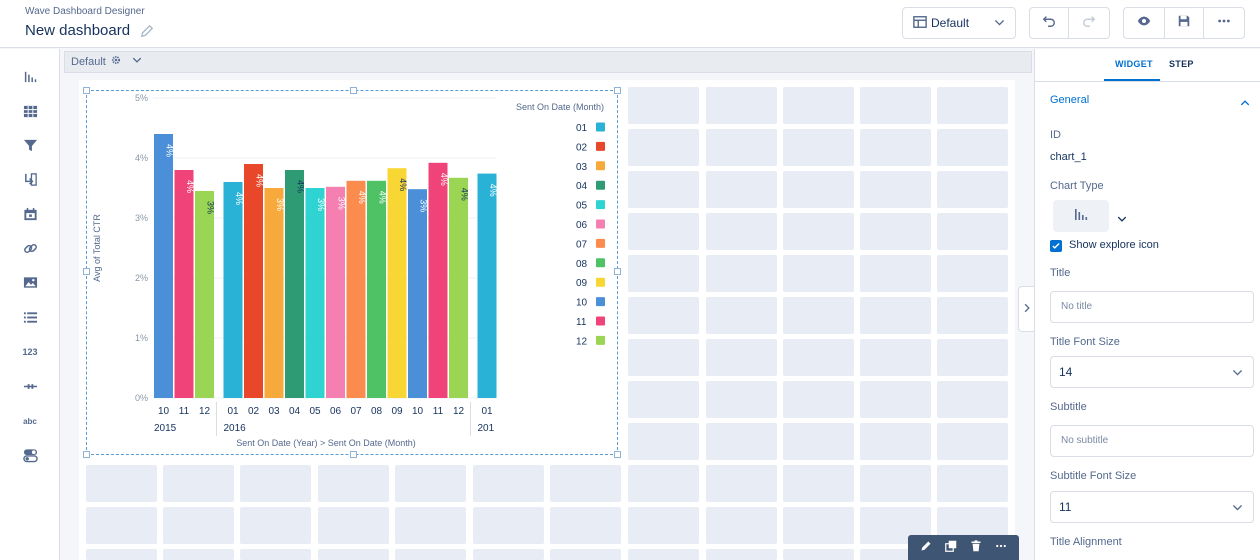  What do you see at coordinates (582, 303) in the screenshot?
I see `legend-label: 10` at bounding box center [582, 303].